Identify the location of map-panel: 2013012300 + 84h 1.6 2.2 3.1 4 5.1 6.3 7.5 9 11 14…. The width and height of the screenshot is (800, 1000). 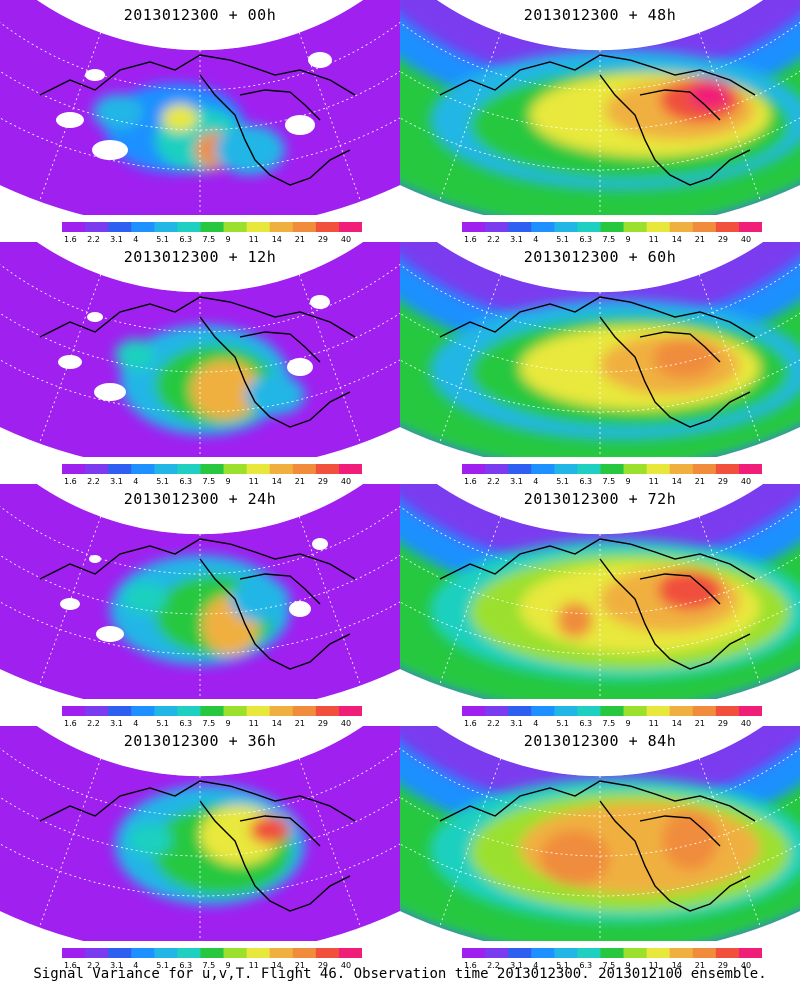
(600, 848).